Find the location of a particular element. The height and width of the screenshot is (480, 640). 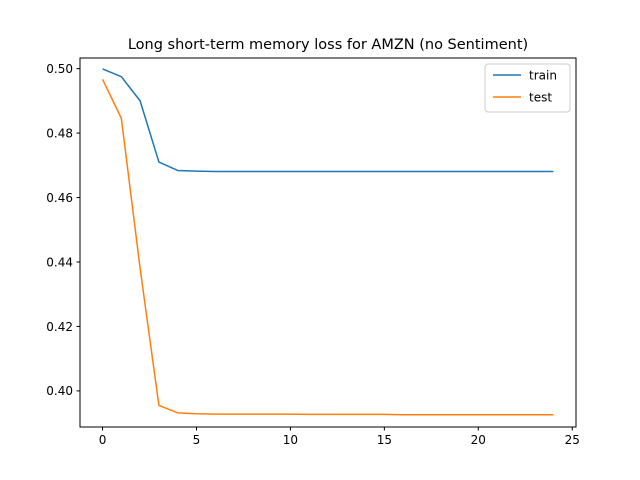

legend: train test is located at coordinates (527, 88).